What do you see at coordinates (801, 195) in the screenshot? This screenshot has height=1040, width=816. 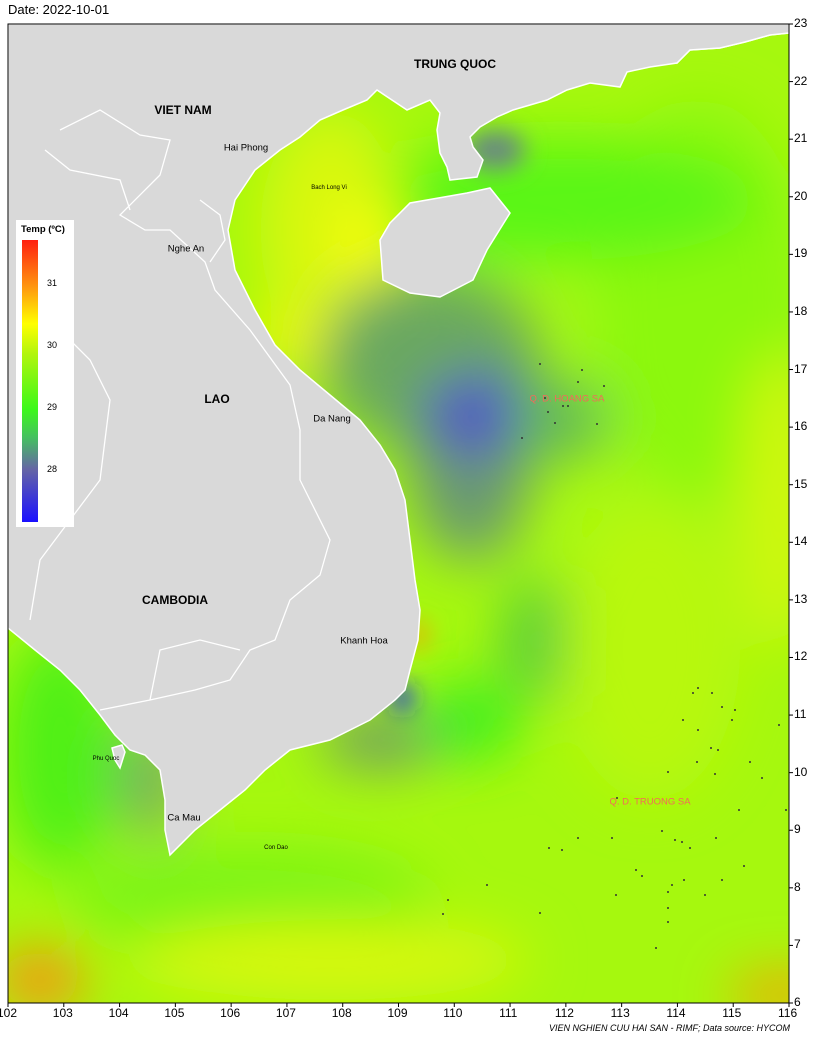 I see `y-tick-label: 20` at bounding box center [801, 195].